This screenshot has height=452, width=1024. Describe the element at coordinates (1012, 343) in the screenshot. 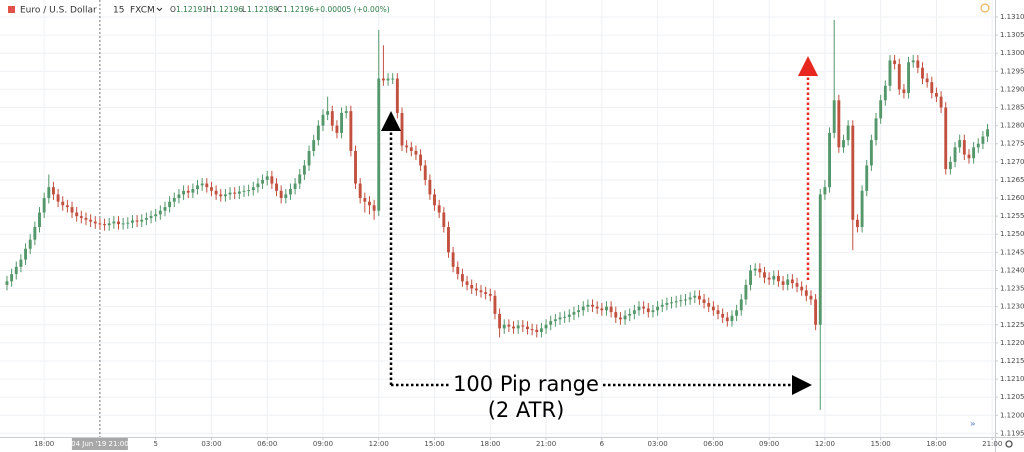

I see `y-tick-label: 1.12200` at that location.